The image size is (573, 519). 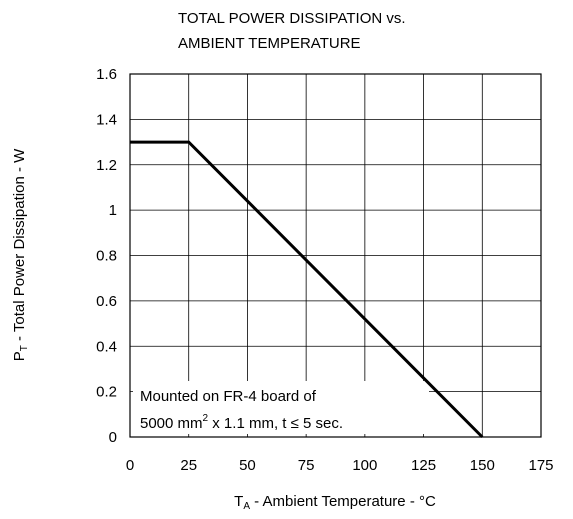 What do you see at coordinates (113, 210) in the screenshot?
I see `y-tick-label: 1` at bounding box center [113, 210].